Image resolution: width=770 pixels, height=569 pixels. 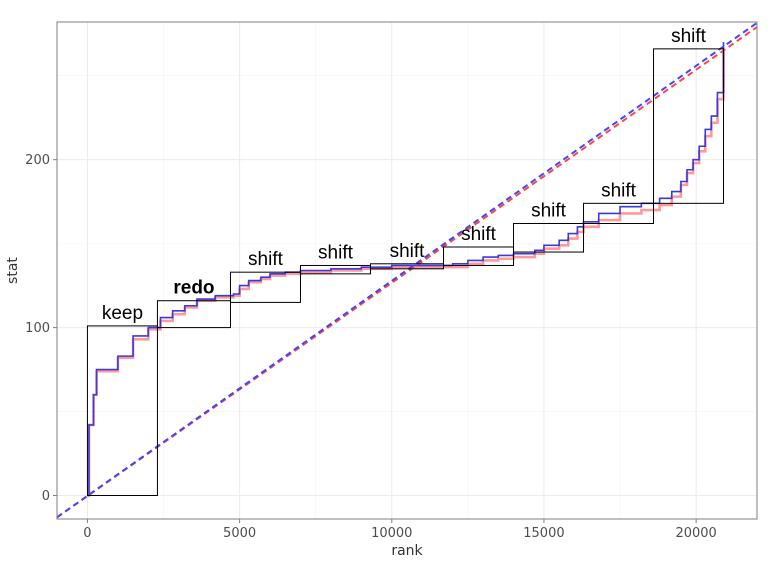 What do you see at coordinates (543, 533) in the screenshot?
I see `x-tick-label: 15000` at bounding box center [543, 533].